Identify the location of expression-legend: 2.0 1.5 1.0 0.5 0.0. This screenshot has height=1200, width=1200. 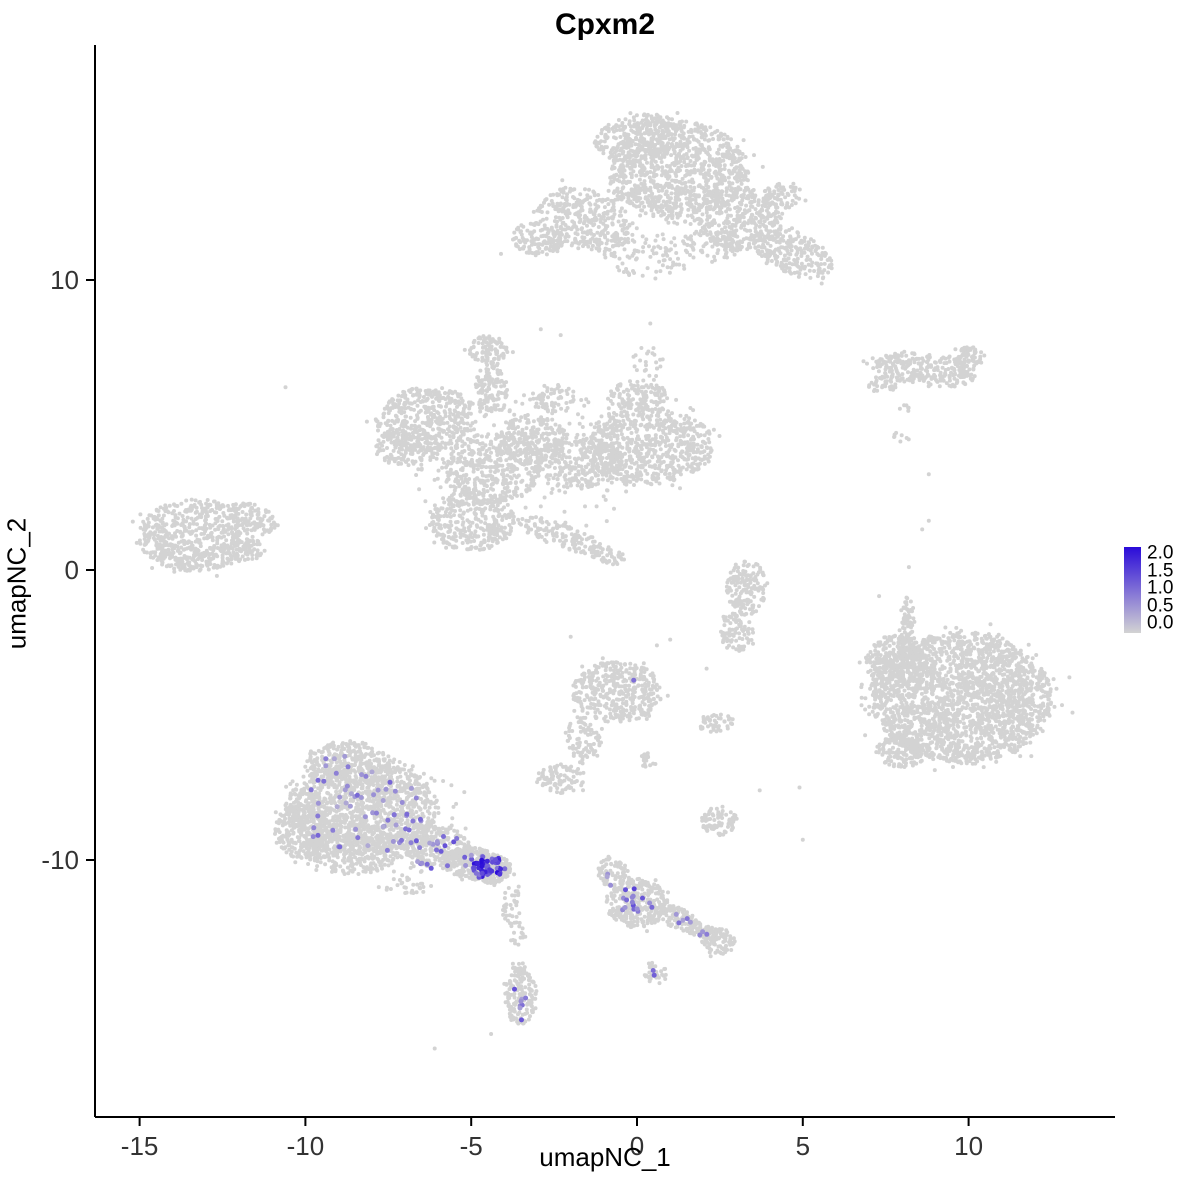
(1162, 589).